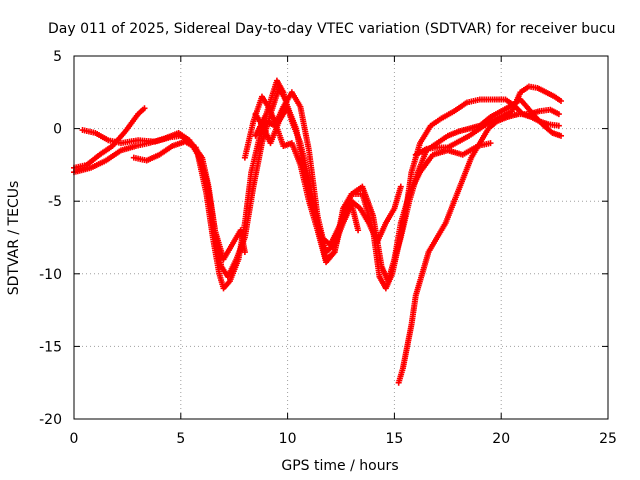  Describe the element at coordinates (50, 238) in the screenshot. I see `y-tick-labels: -20 -15 -10 -5 0 5` at that location.